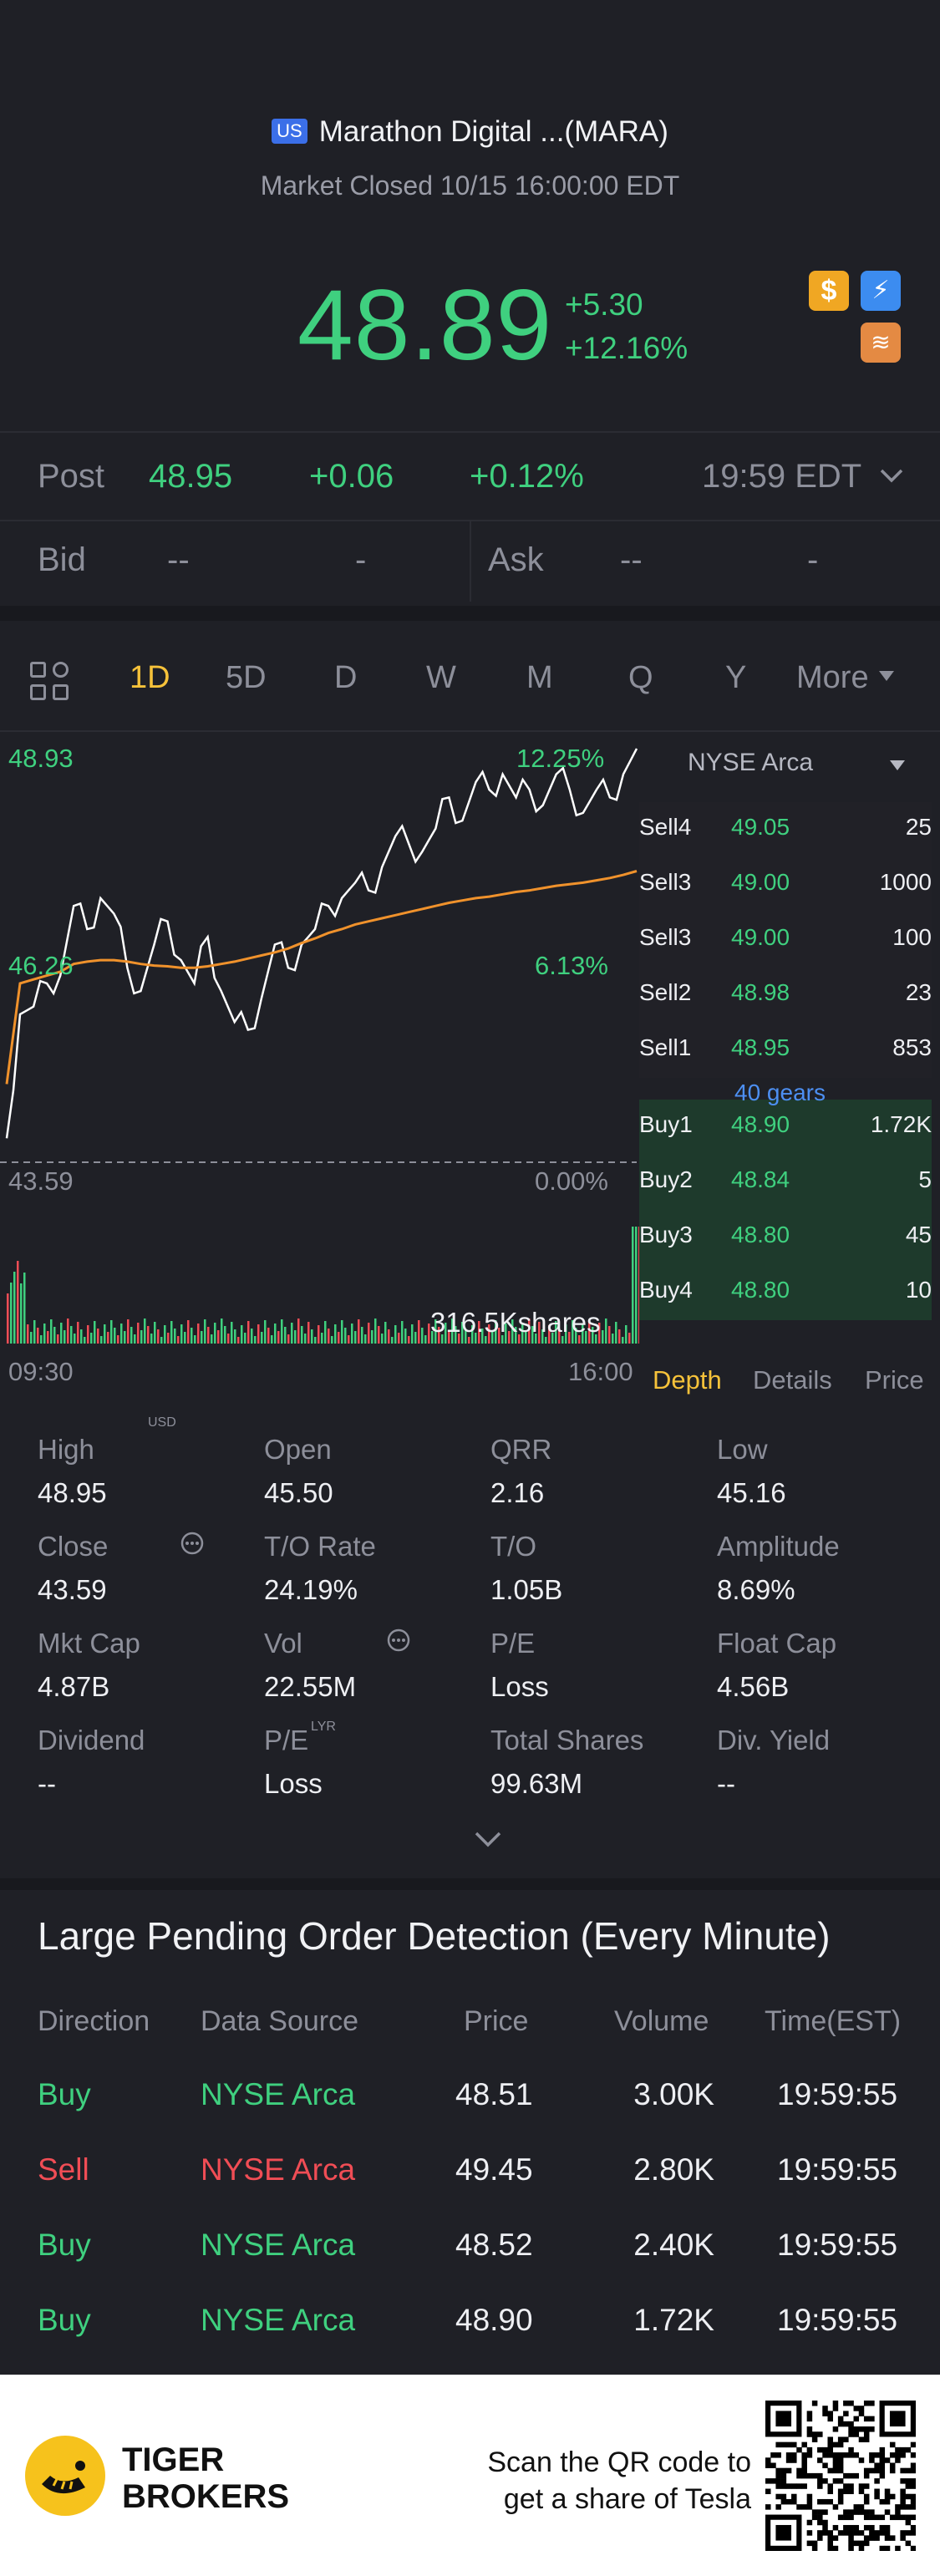 The width and height of the screenshot is (940, 2576). Describe the element at coordinates (786, 995) in the screenshot. I see `ask-level-row: Sell2 48.98 23` at that location.